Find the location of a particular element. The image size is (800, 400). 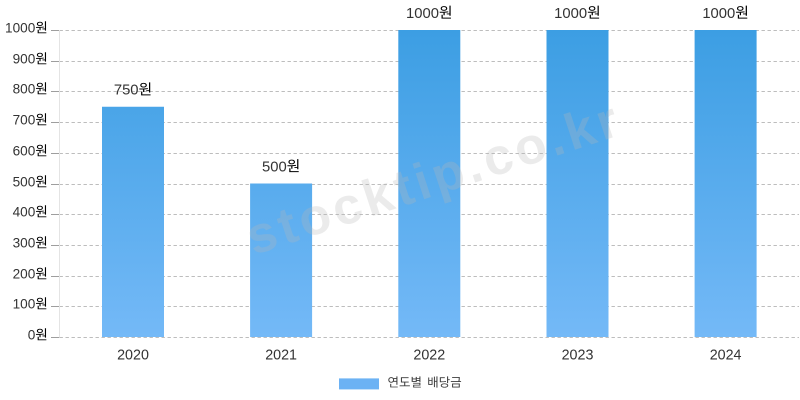

svg-text: 200 is located at coordinates (24, 274).